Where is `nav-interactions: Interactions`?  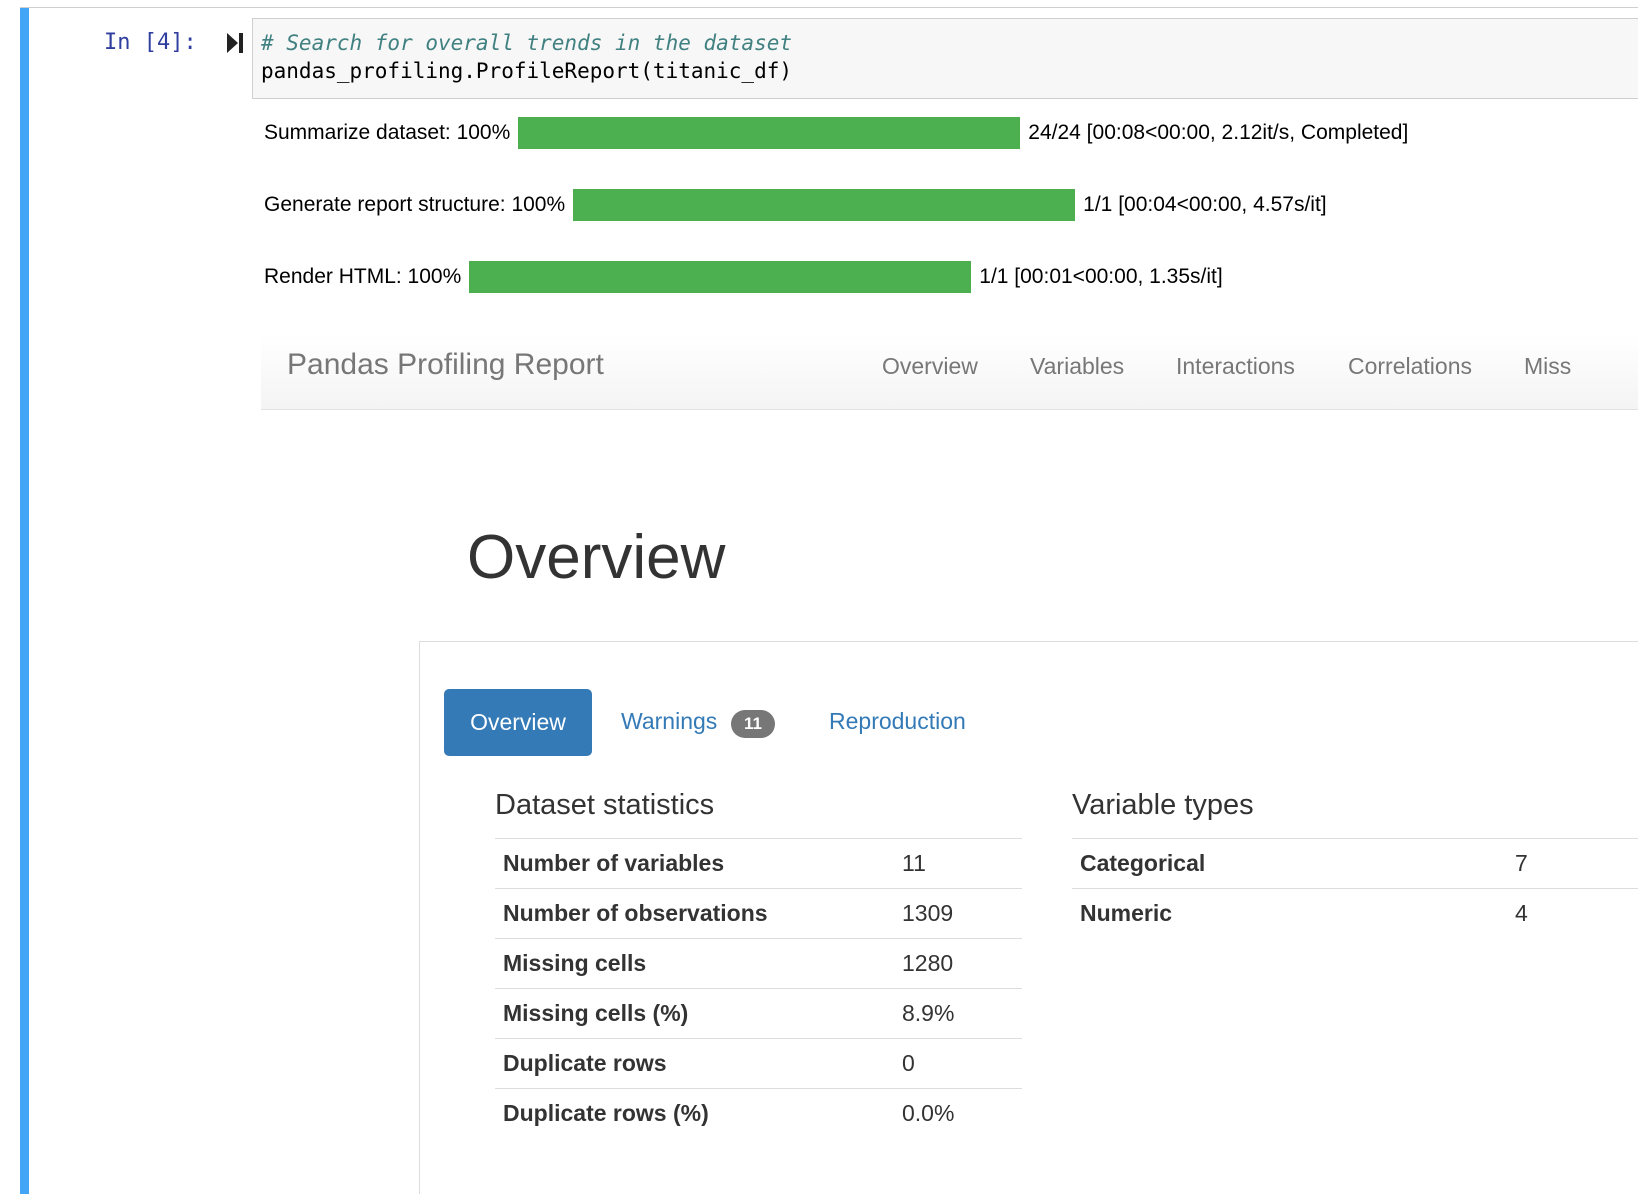 nav-interactions: Interactions is located at coordinates (1235, 366).